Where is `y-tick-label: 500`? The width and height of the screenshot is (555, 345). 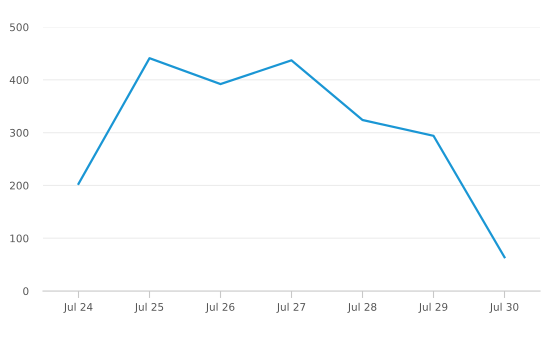
y-tick-label: 500 is located at coordinates (19, 27).